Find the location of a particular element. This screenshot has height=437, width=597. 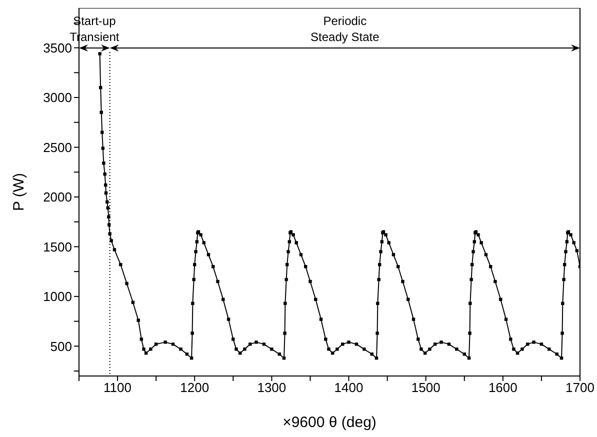

x-tick-label: 1700 is located at coordinates (580, 388).